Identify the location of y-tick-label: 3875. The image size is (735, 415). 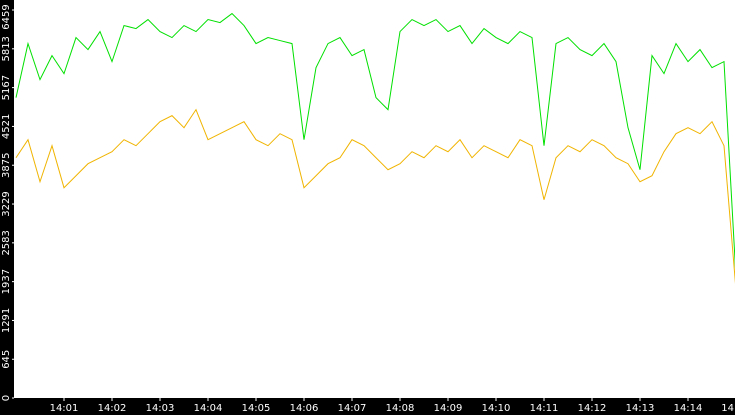
(6, 164).